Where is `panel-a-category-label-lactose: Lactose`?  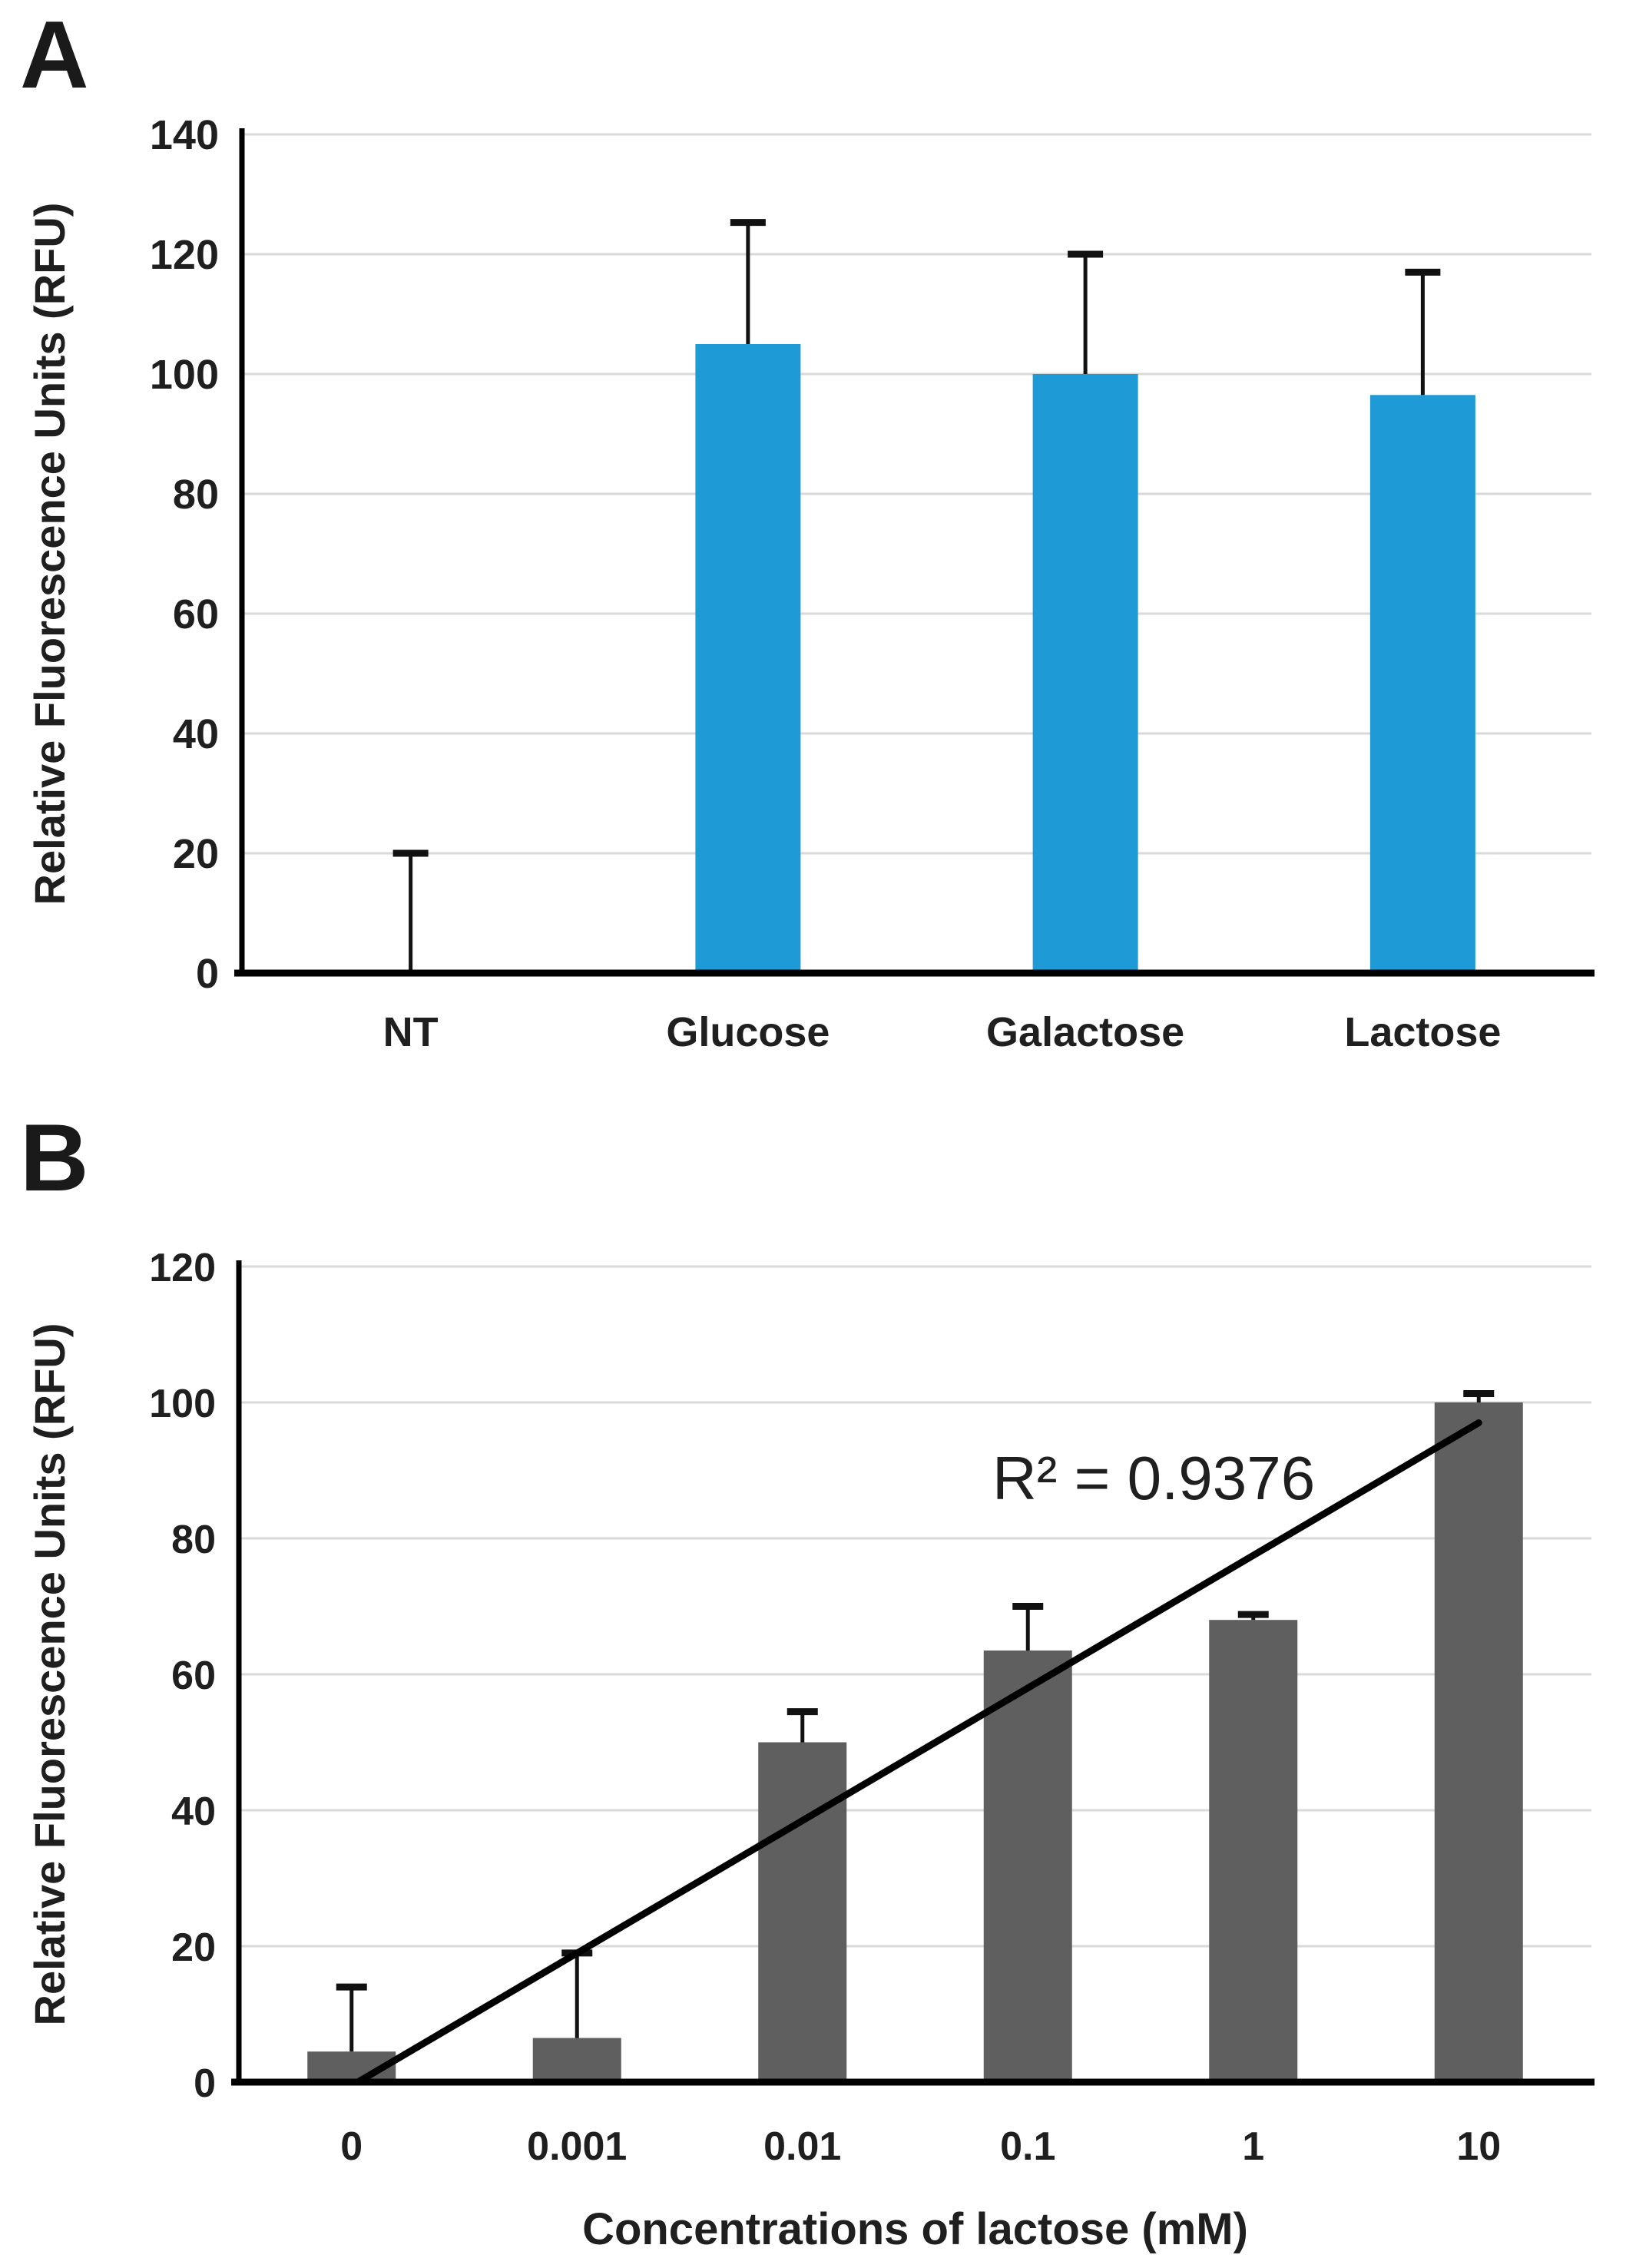
panel-a-category-label-lactose: Lactose is located at coordinates (1422, 1032).